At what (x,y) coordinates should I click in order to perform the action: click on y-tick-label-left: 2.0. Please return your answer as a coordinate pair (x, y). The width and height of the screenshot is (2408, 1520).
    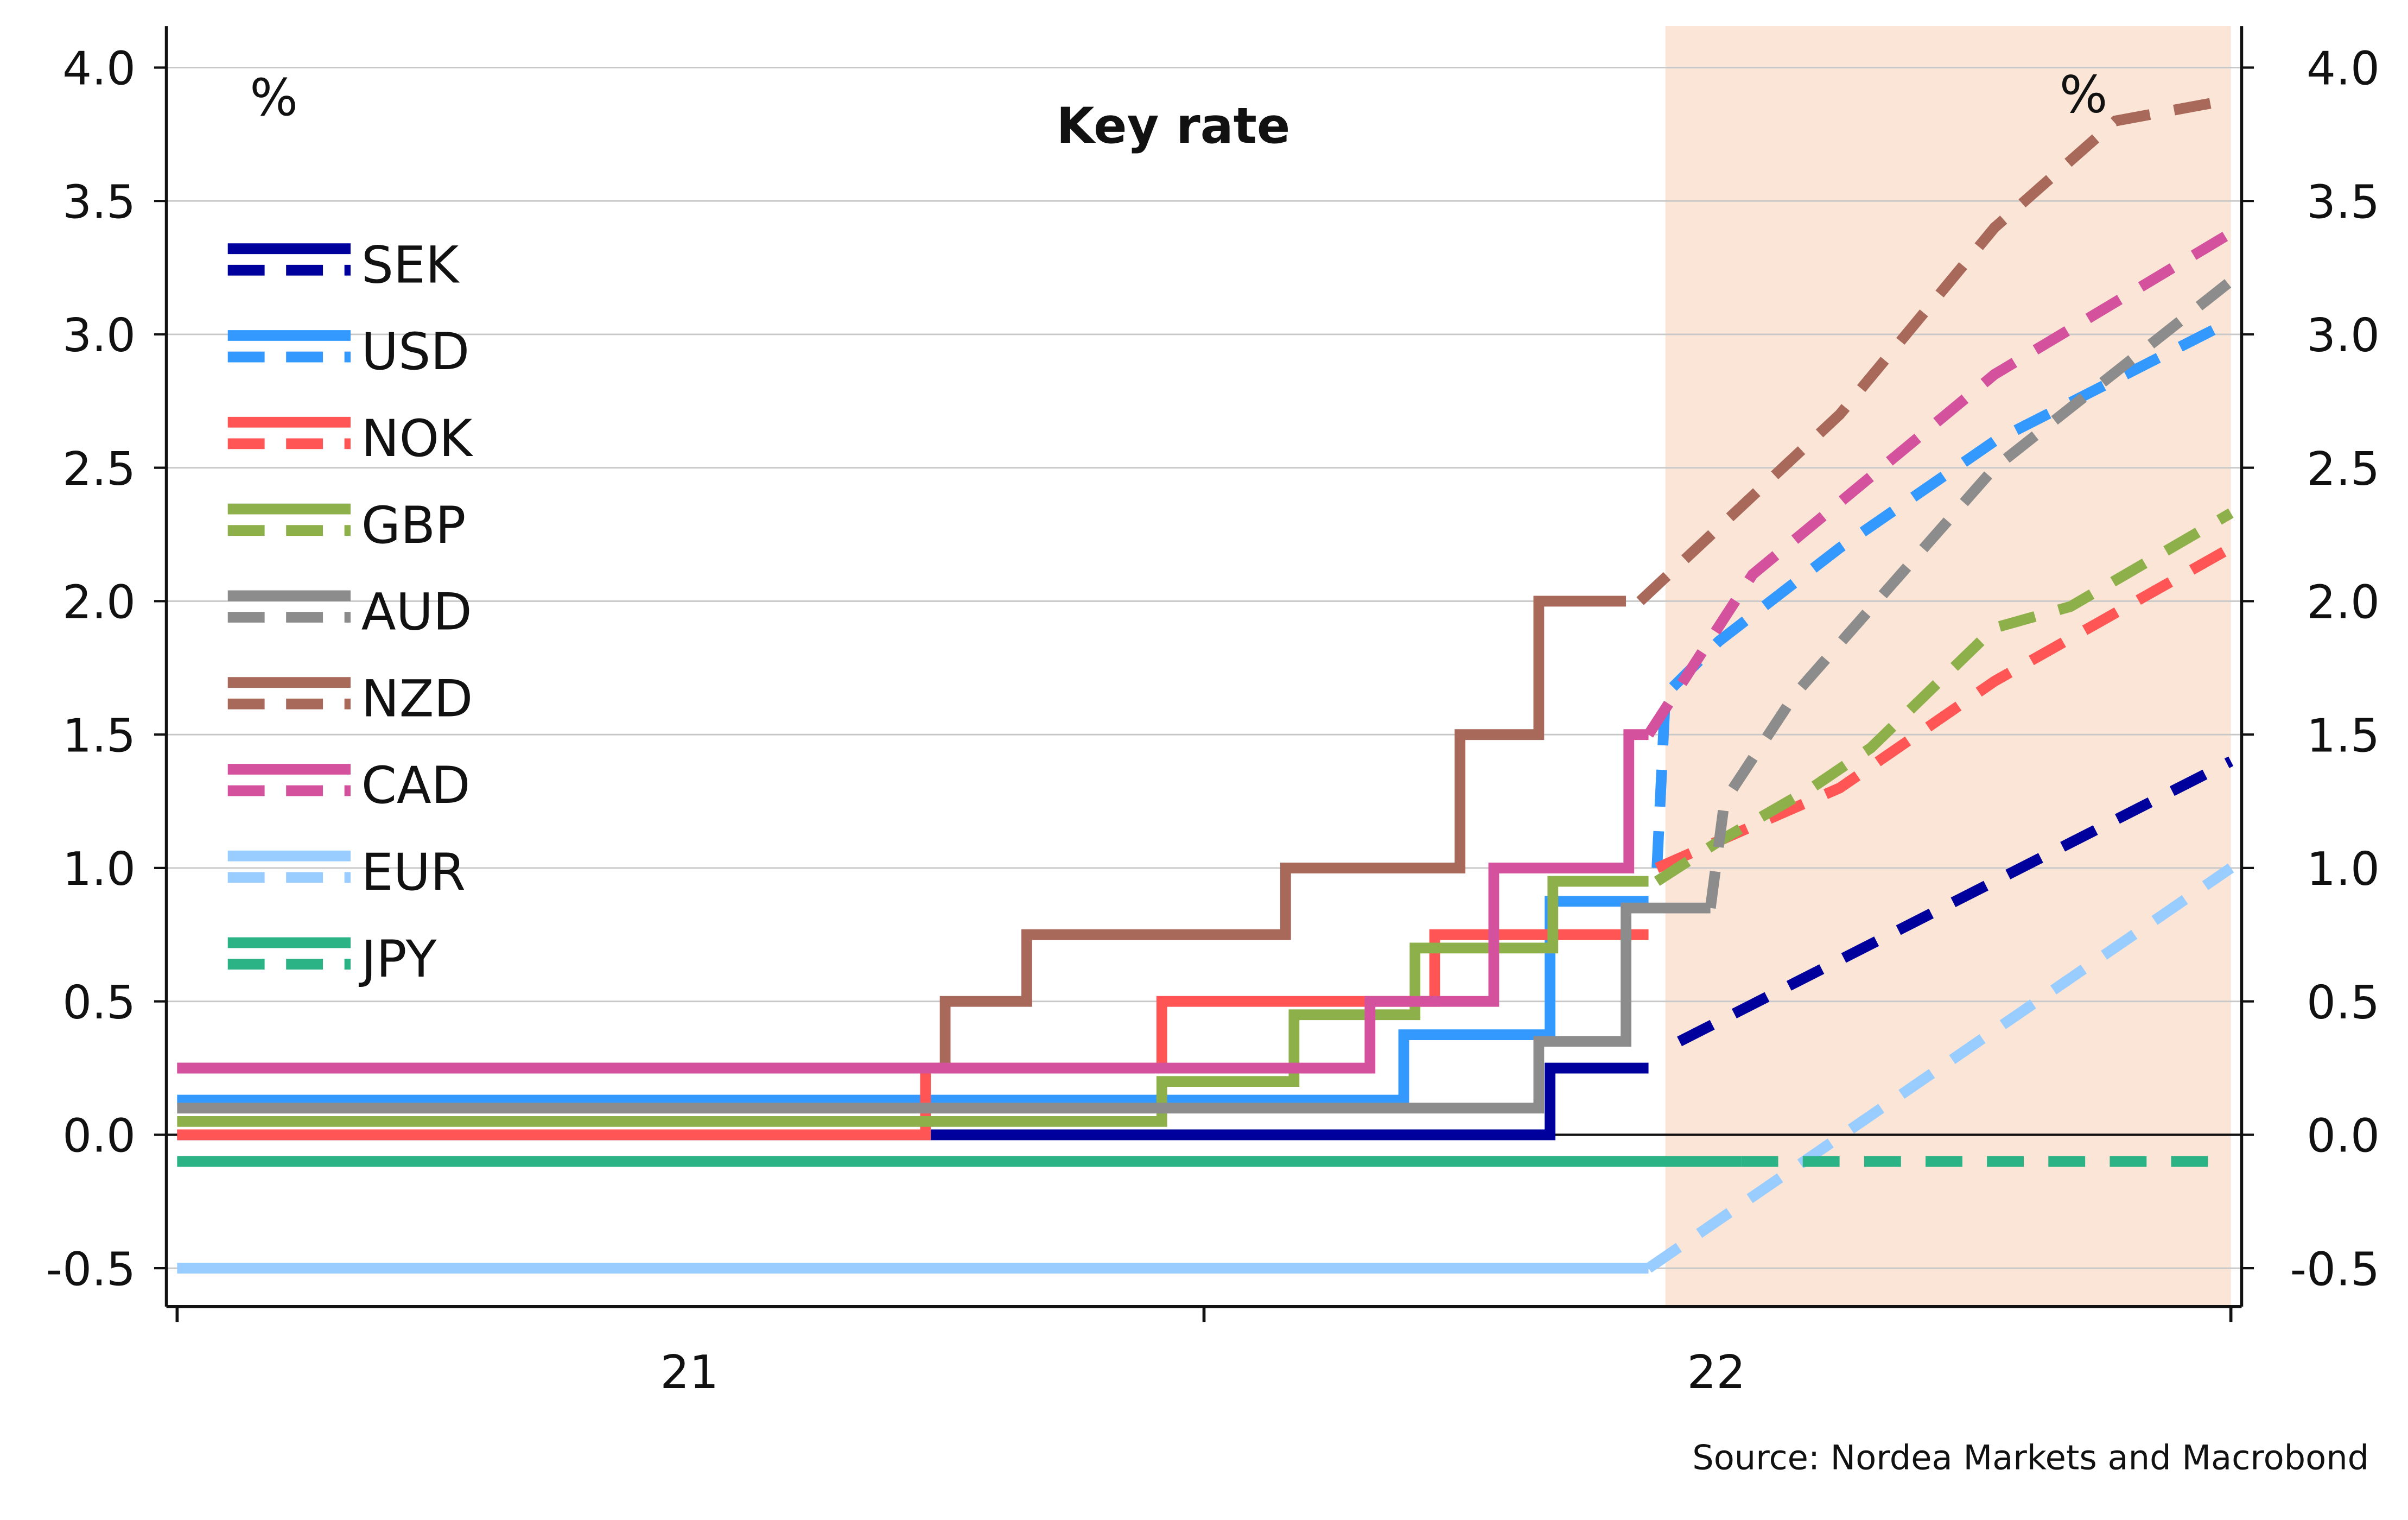
    Looking at the image, I should click on (99, 603).